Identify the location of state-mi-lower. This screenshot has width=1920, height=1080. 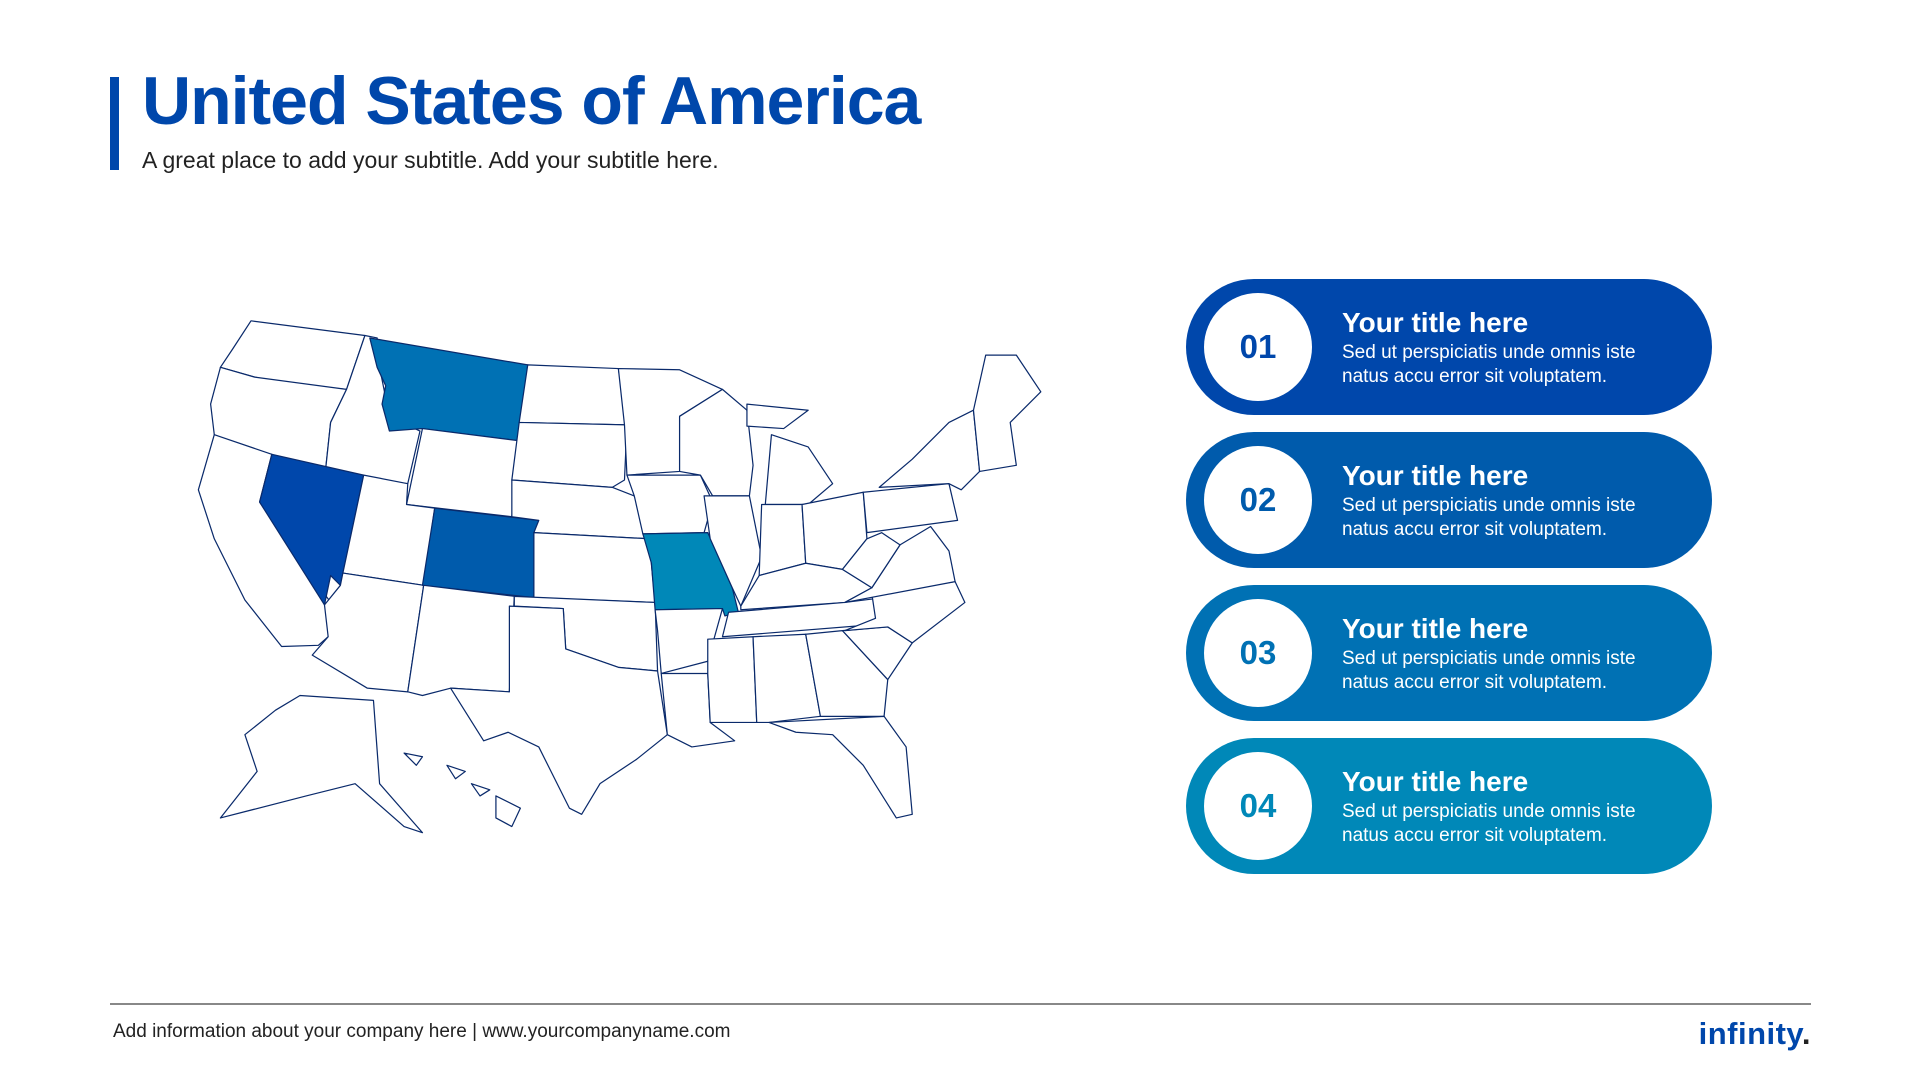
(799, 470).